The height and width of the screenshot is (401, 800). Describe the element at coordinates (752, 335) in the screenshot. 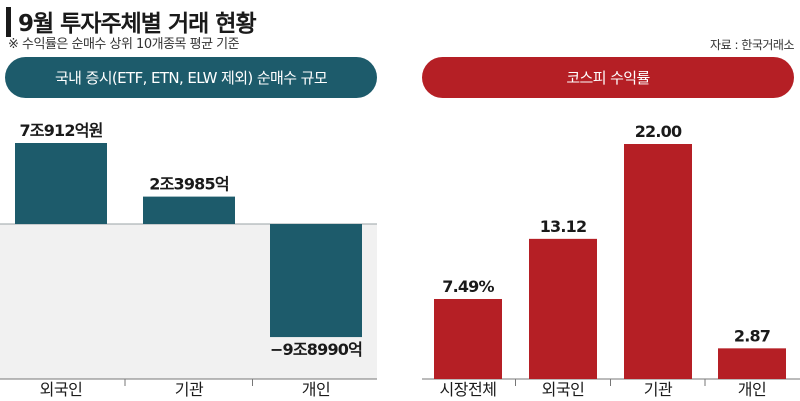

I see `right-value-label: 2.87` at that location.